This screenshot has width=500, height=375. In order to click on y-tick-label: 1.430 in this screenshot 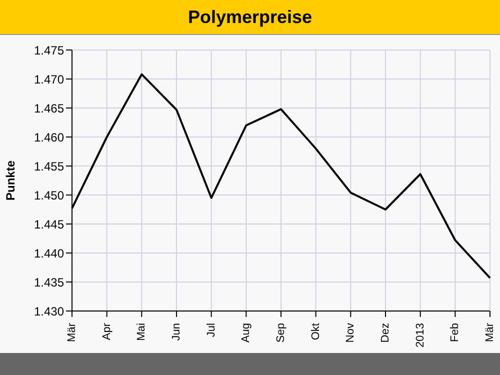, I will do `click(49, 311)`.